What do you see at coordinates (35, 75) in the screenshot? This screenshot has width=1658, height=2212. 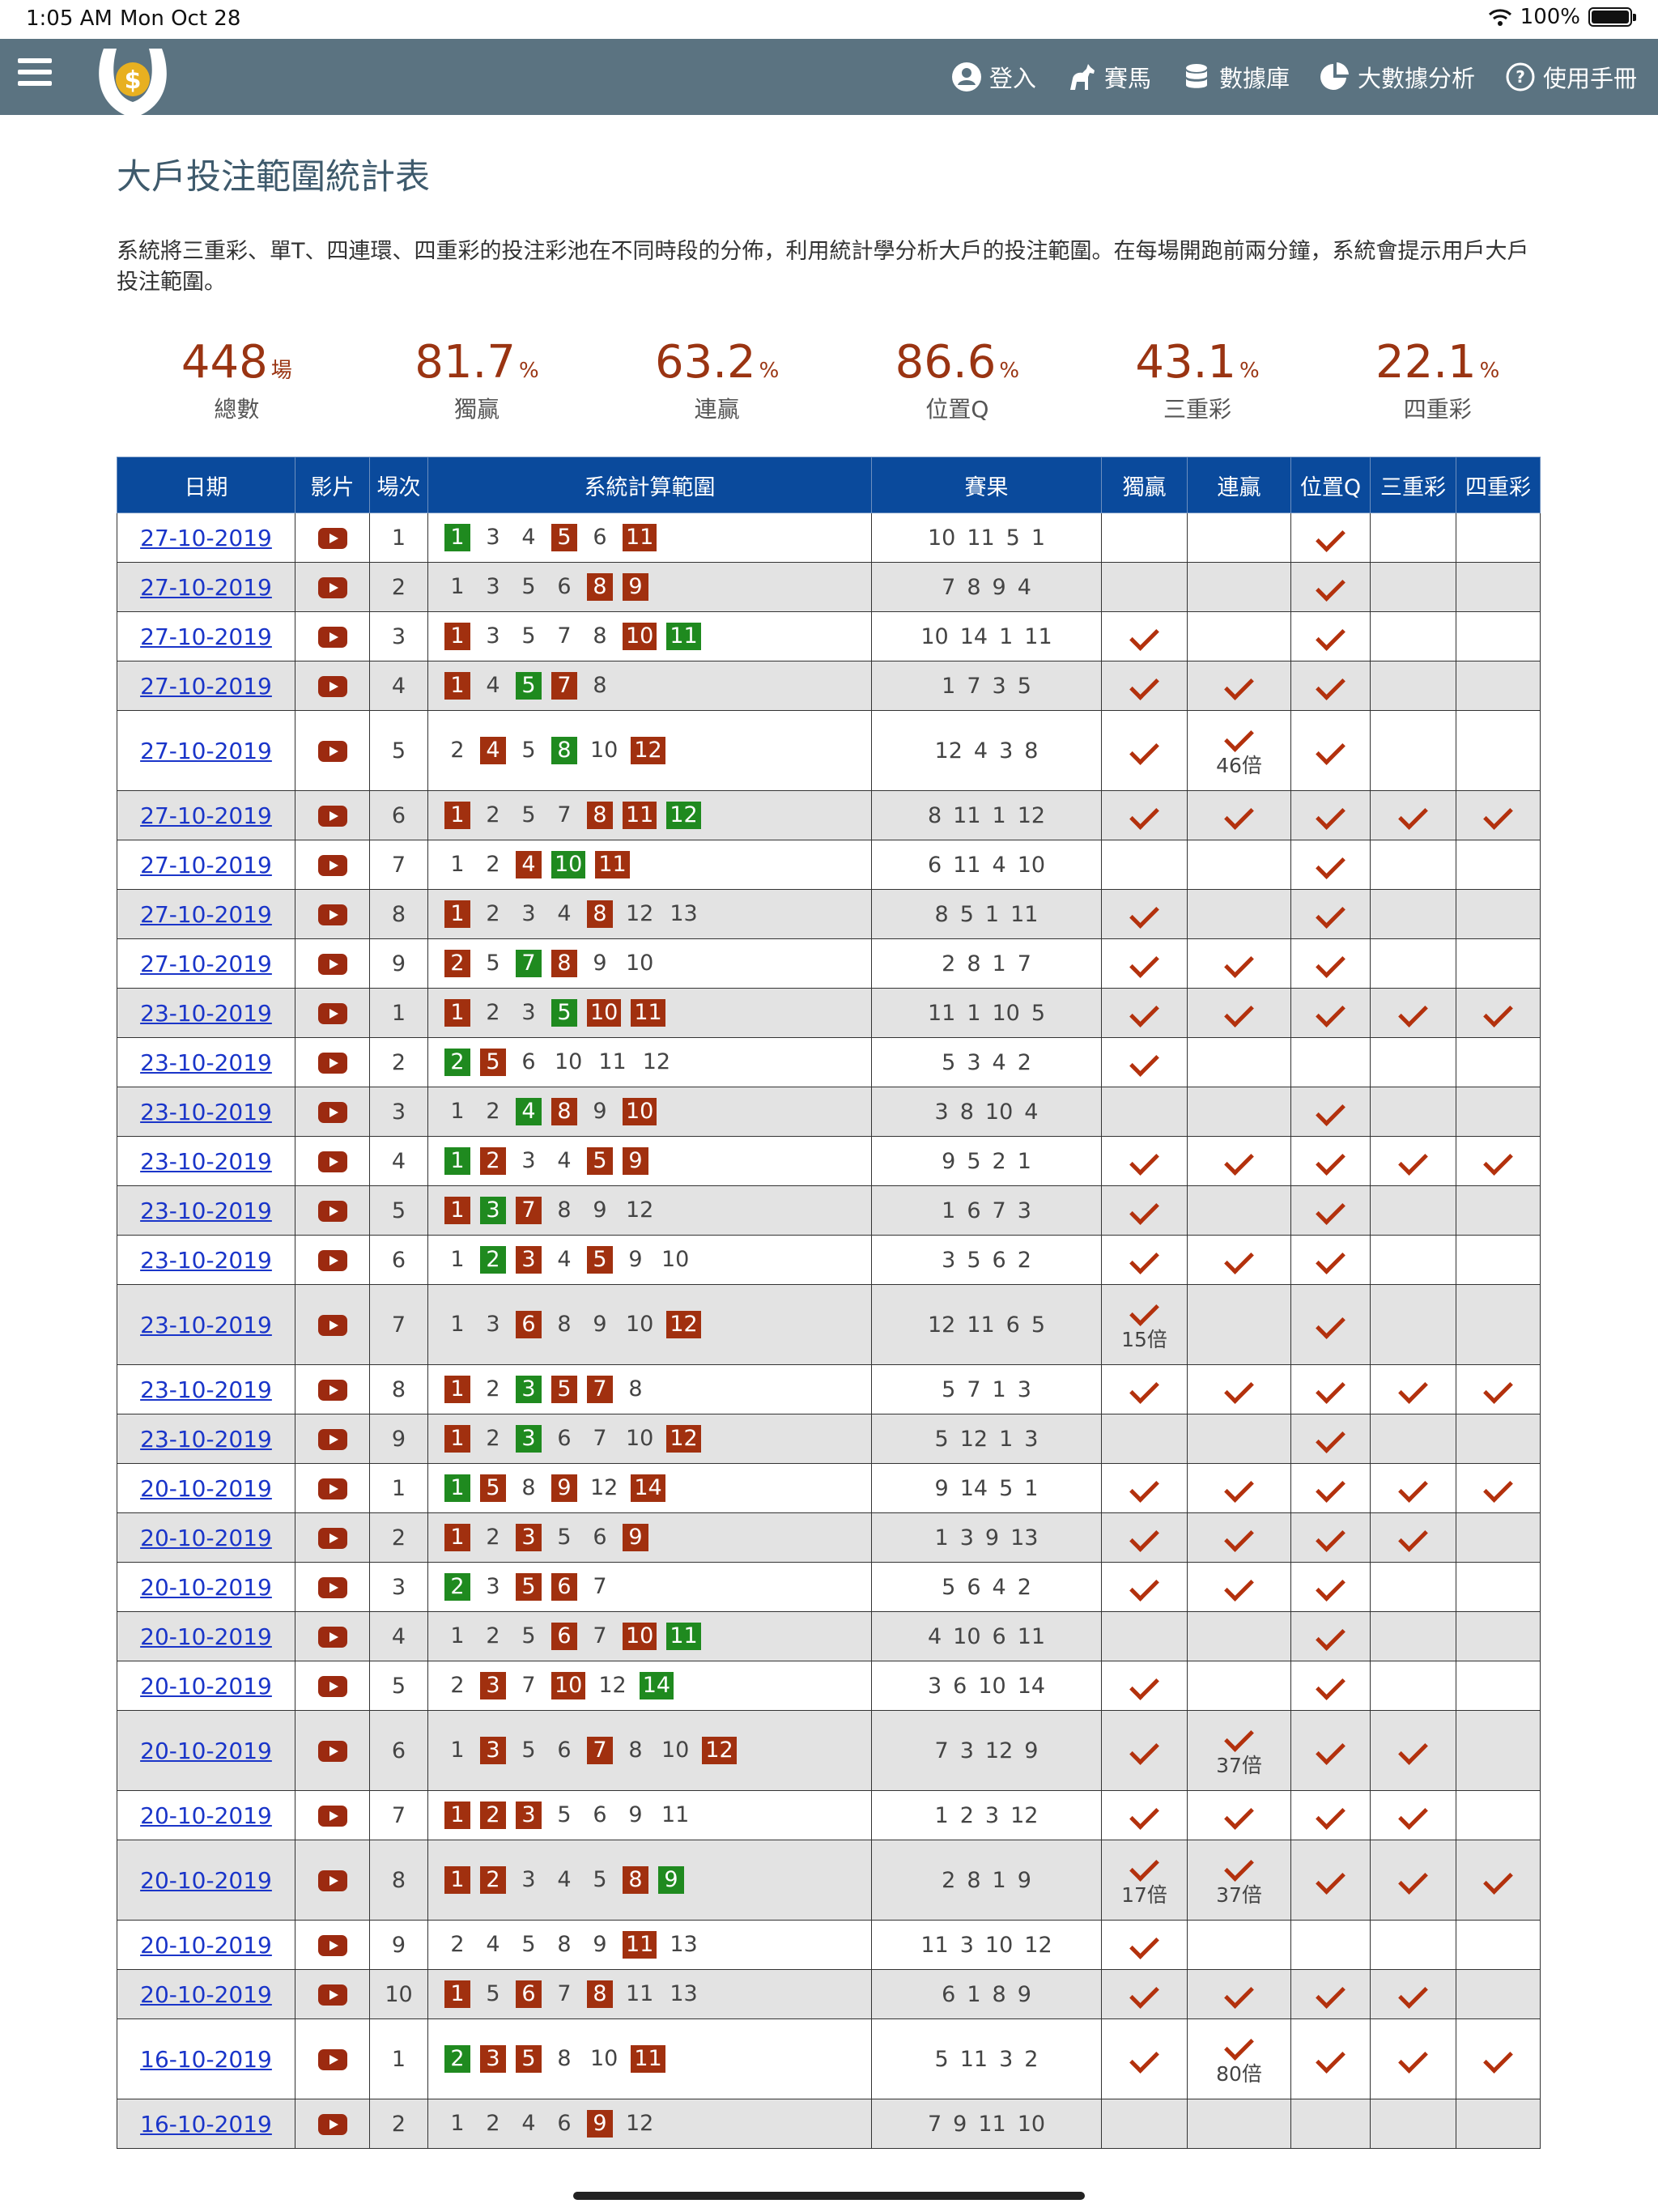 I see `menu-icon` at bounding box center [35, 75].